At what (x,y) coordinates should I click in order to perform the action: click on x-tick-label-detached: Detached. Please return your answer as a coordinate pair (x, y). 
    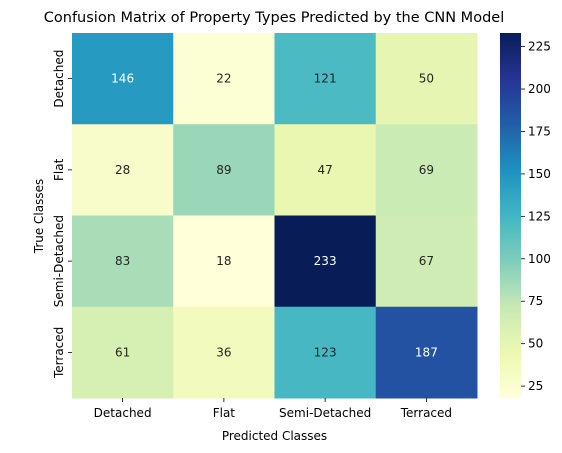
    Looking at the image, I should click on (123, 413).